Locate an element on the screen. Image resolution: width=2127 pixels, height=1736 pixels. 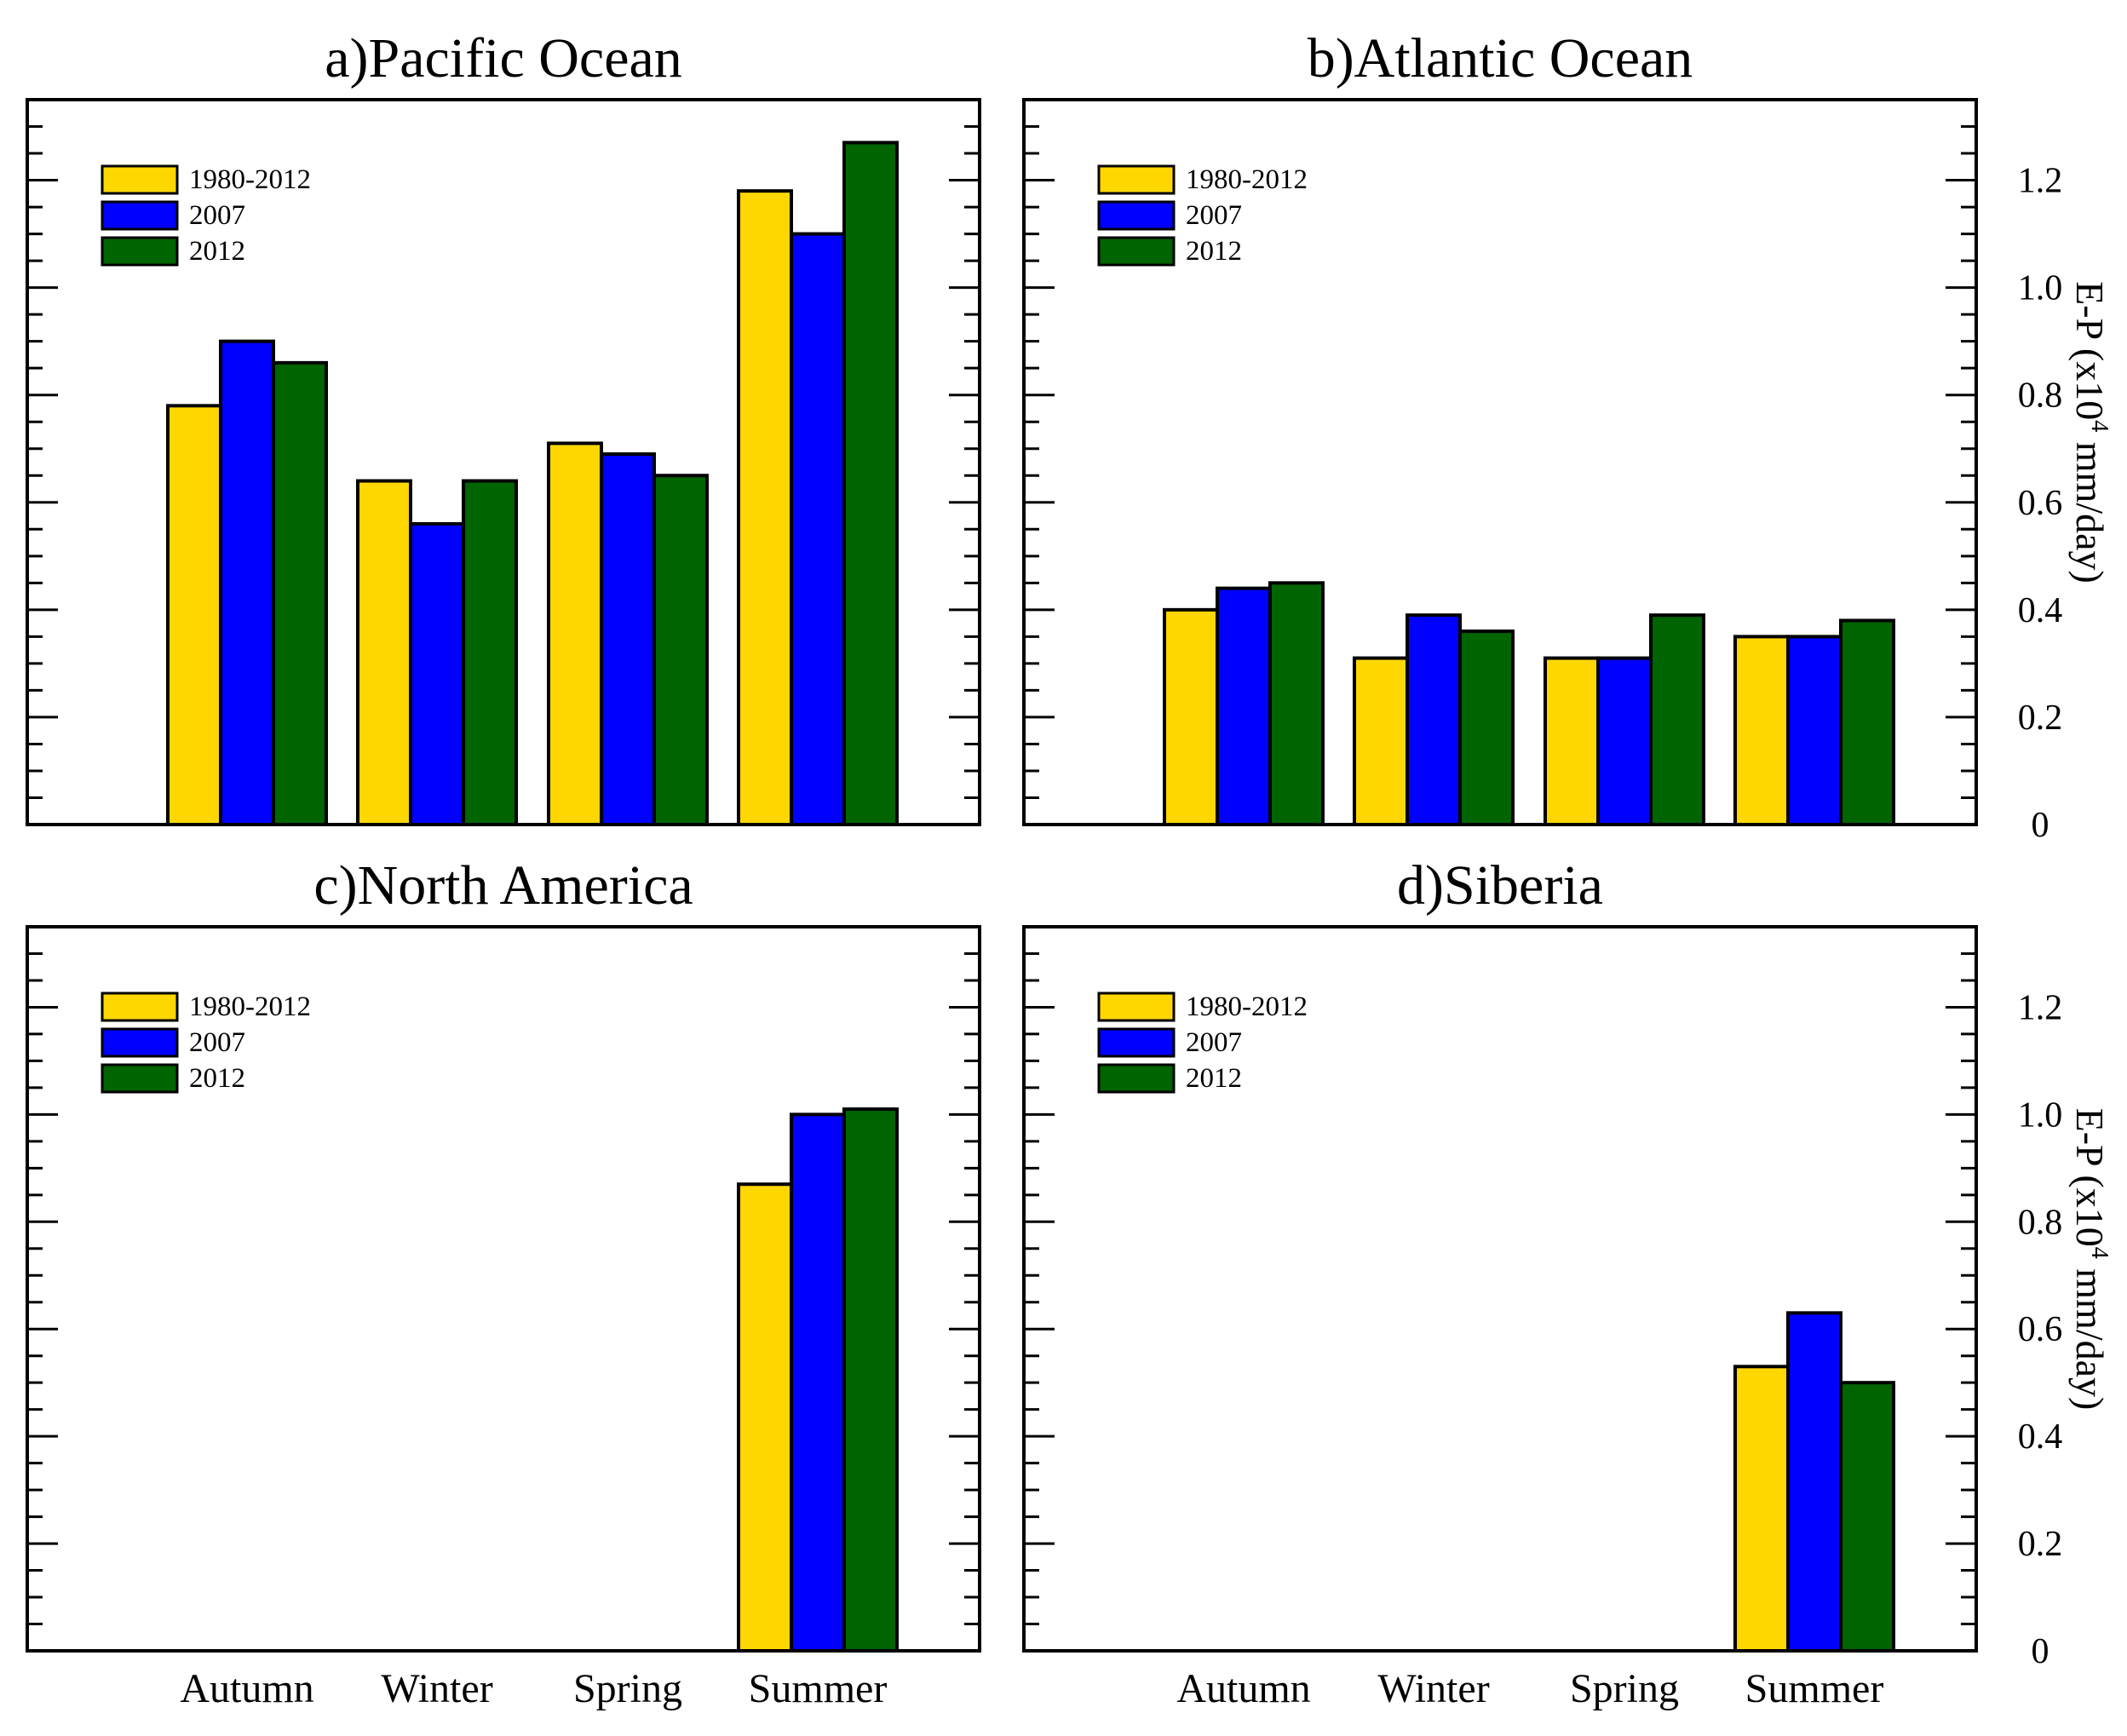
panel-title: c)North America is located at coordinates (503, 885).